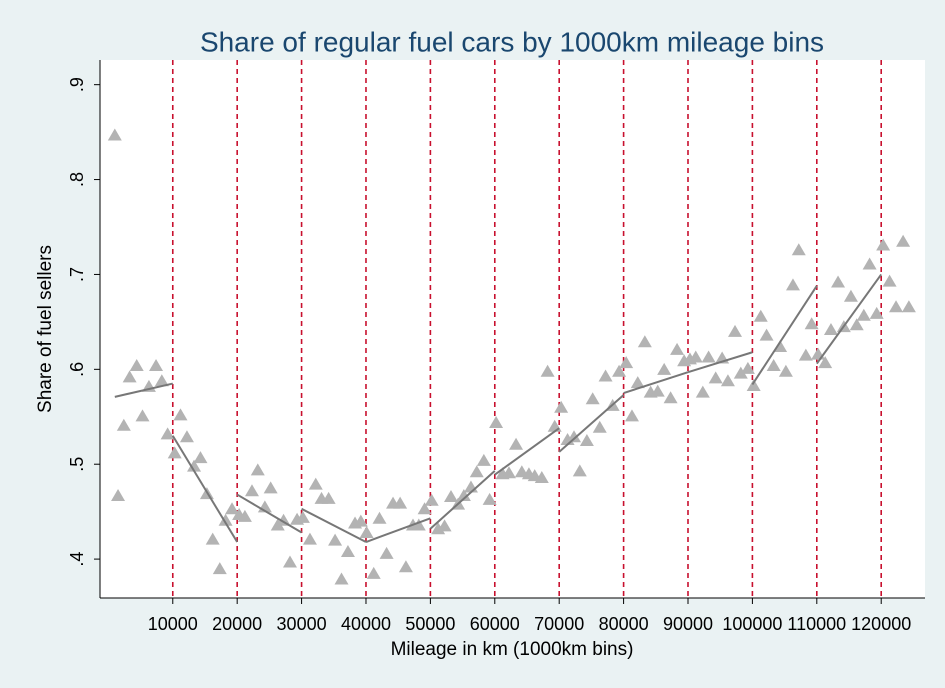 This screenshot has width=945, height=688. I want to click on y-tick-label: .6, so click(77, 369).